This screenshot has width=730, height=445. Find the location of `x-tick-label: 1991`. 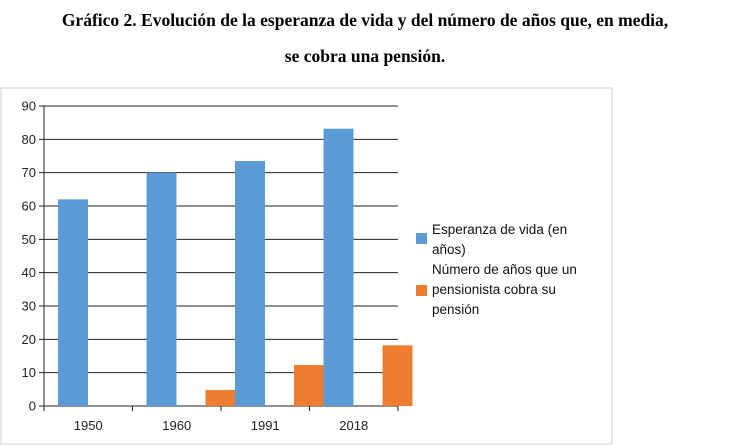

x-tick-label: 1991 is located at coordinates (265, 425).